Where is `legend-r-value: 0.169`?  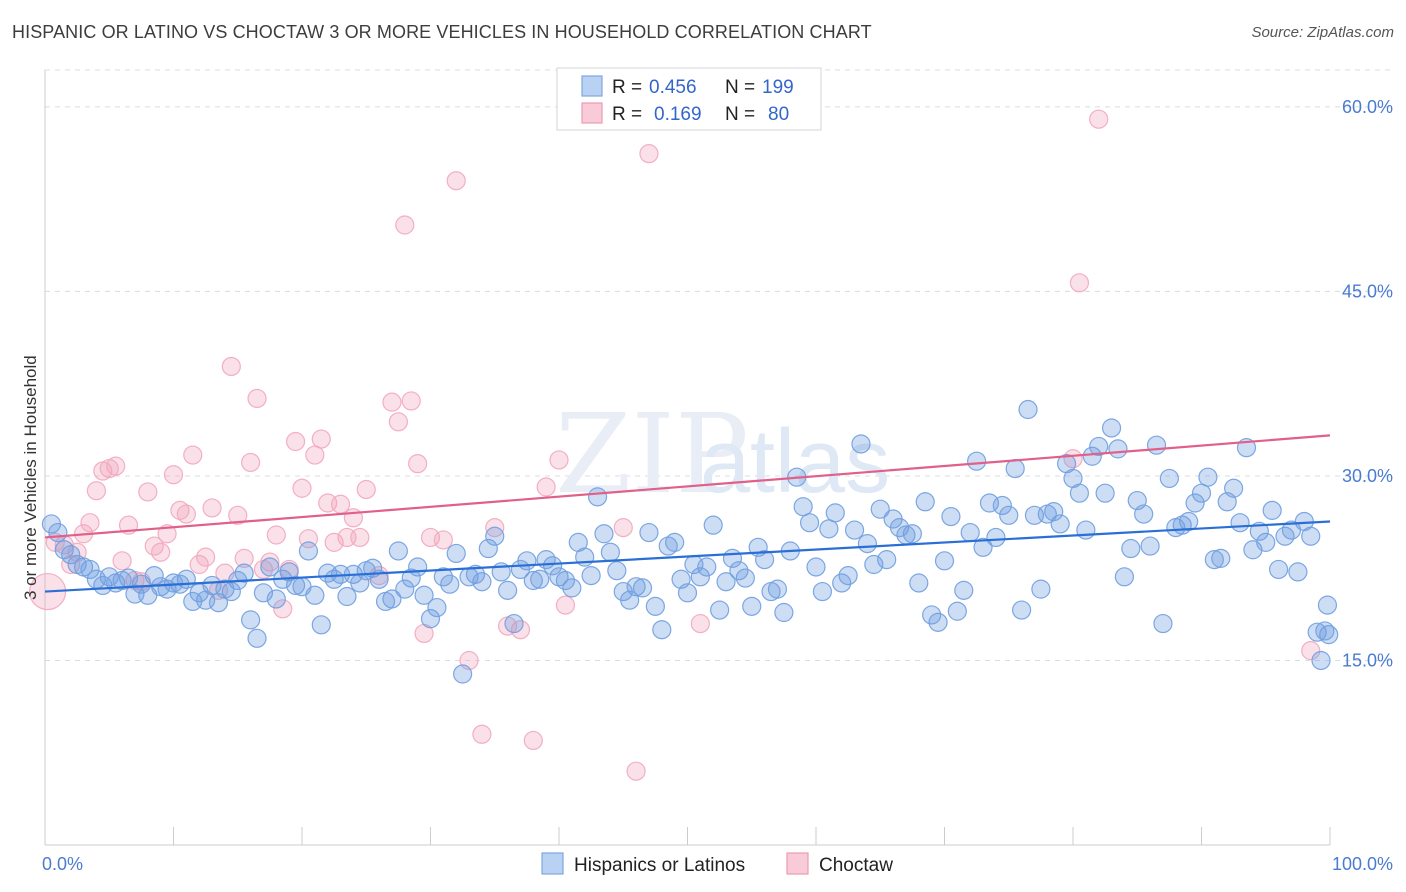
legend-r-value: 0.169 is located at coordinates (678, 114).